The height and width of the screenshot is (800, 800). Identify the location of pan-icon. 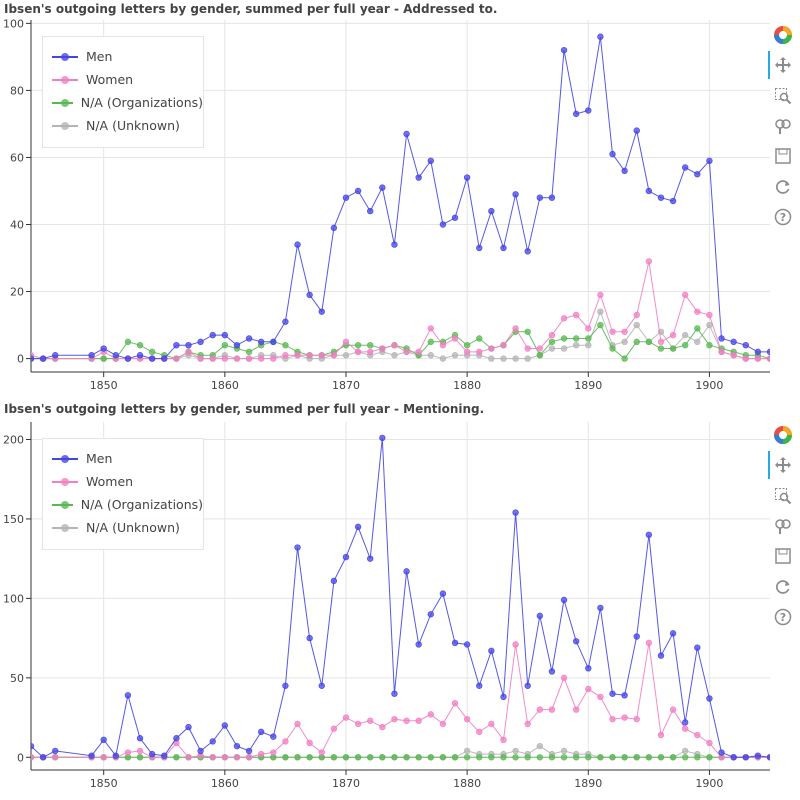
(783, 65).